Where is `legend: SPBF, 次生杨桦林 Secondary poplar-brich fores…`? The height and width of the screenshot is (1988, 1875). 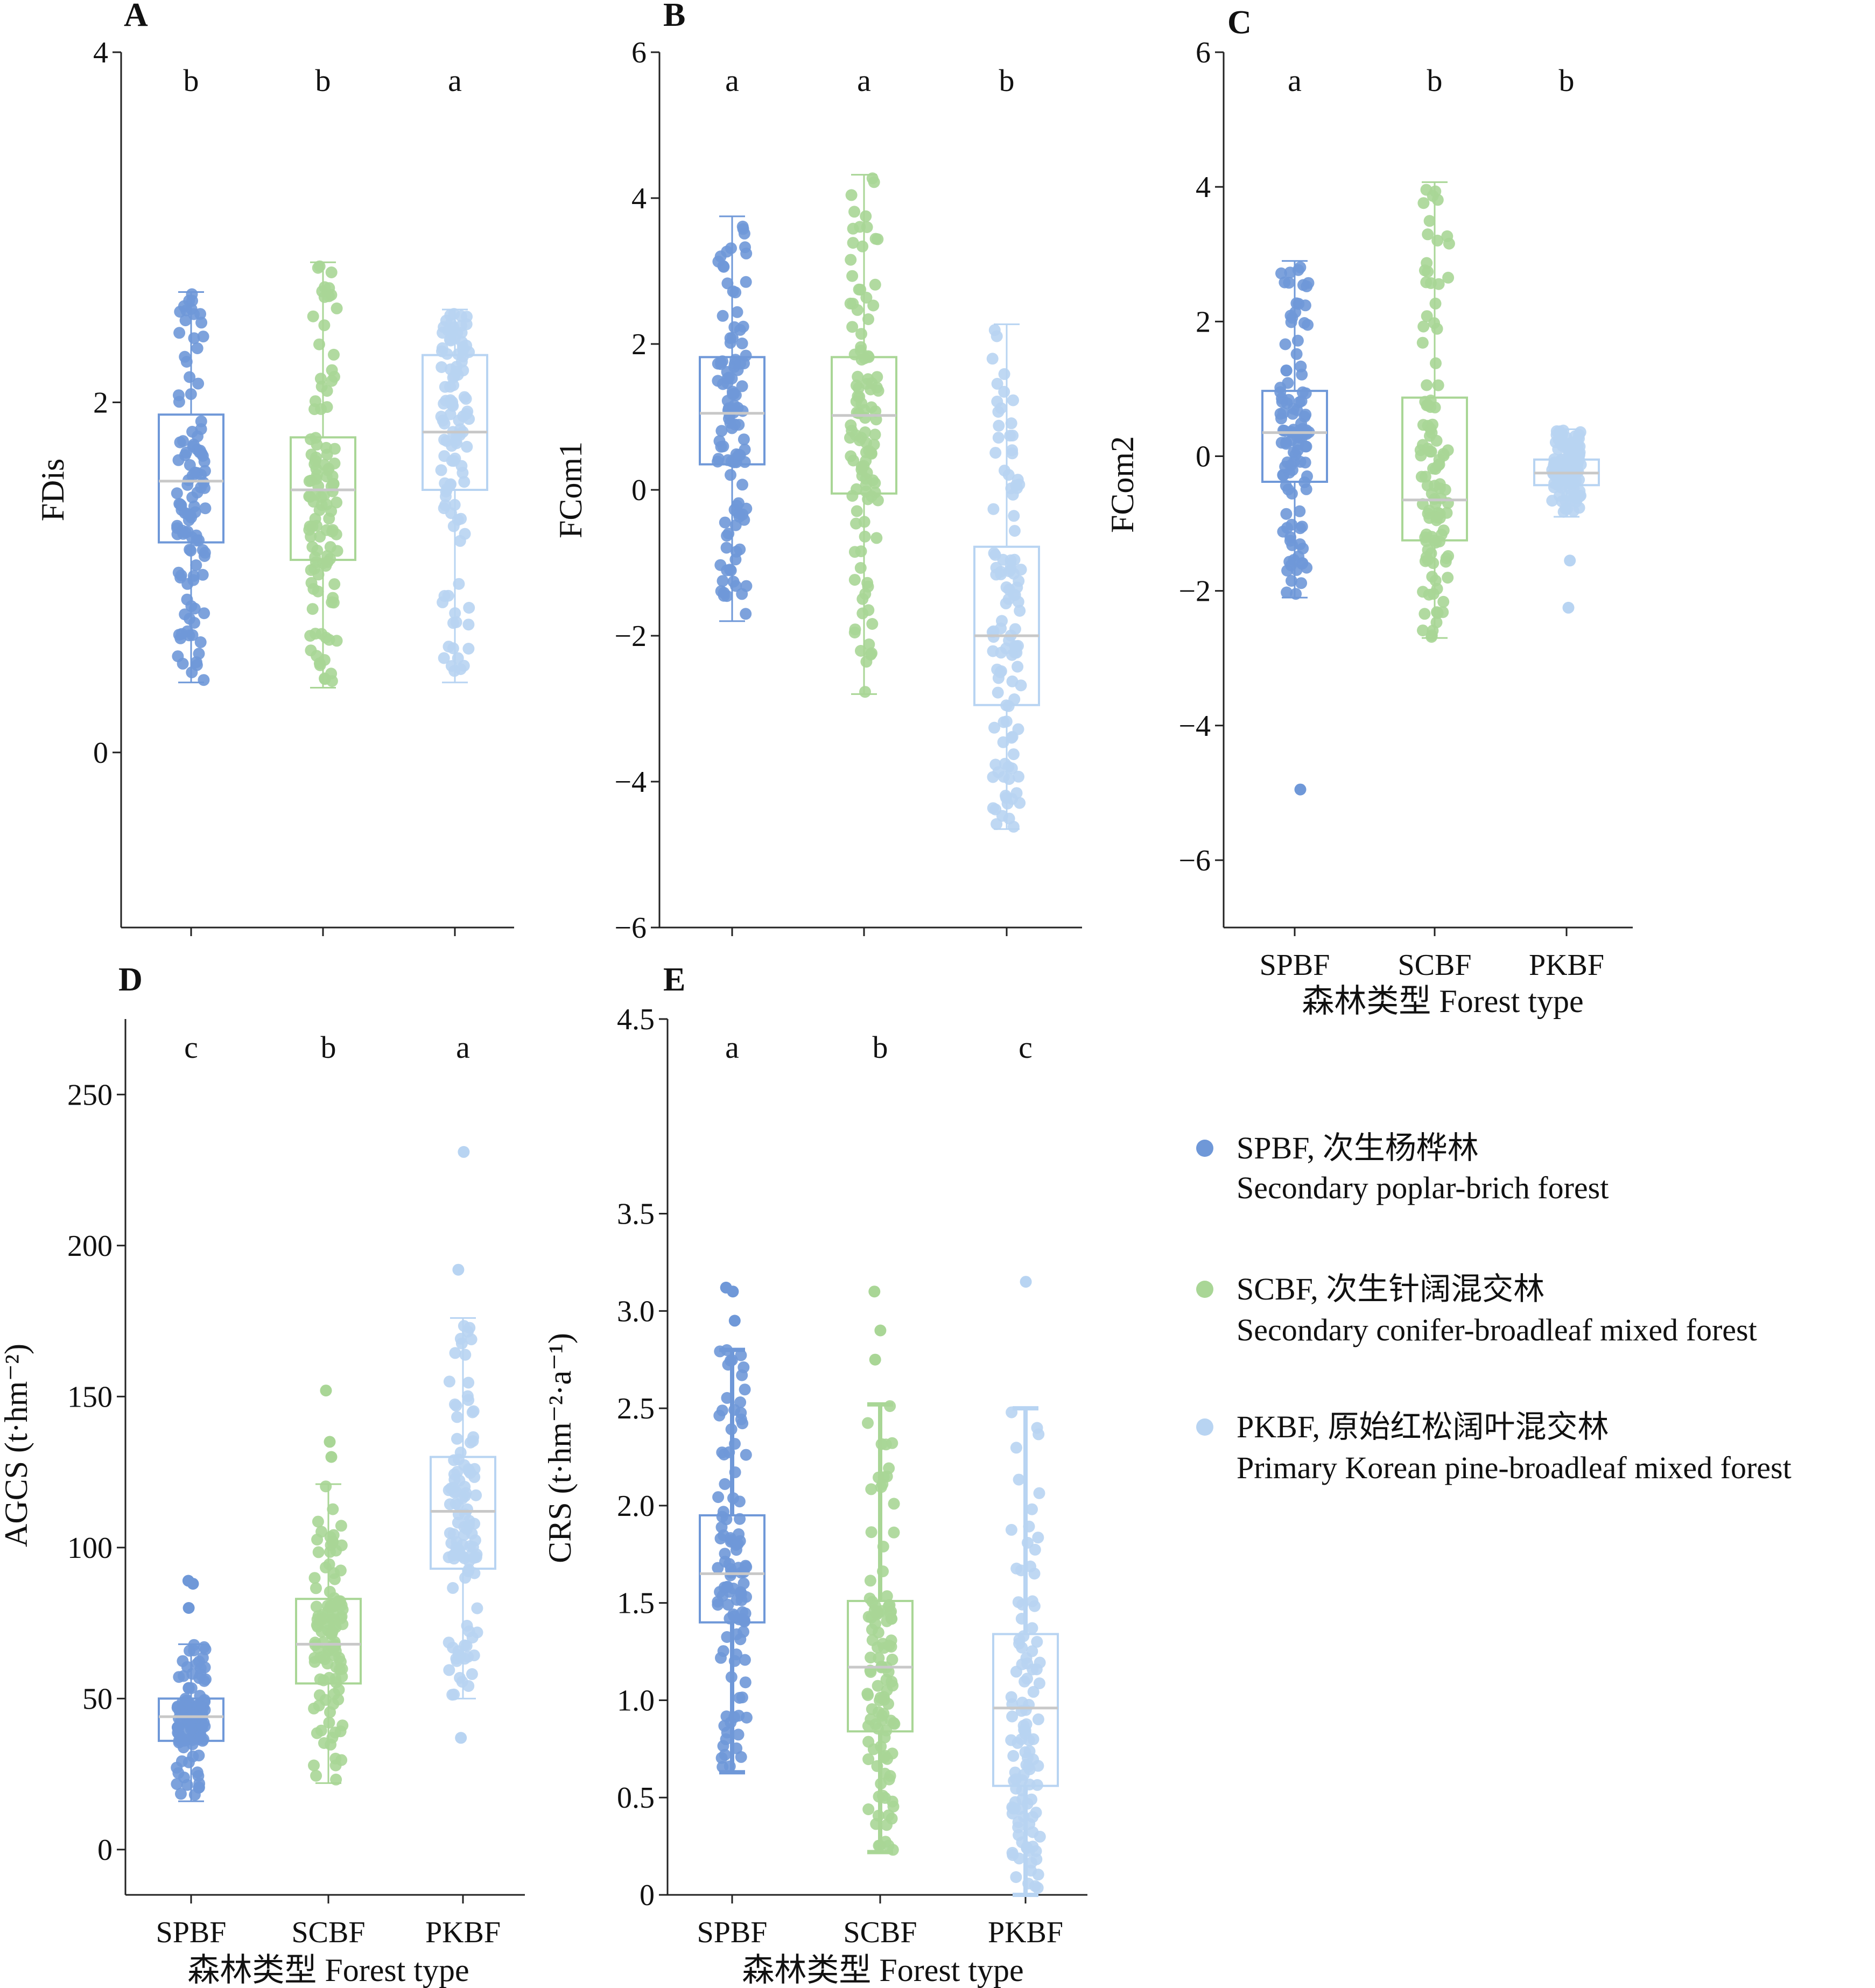
legend: SPBF, 次生杨桦林 Secondary poplar-brich fores… is located at coordinates (1494, 1308).